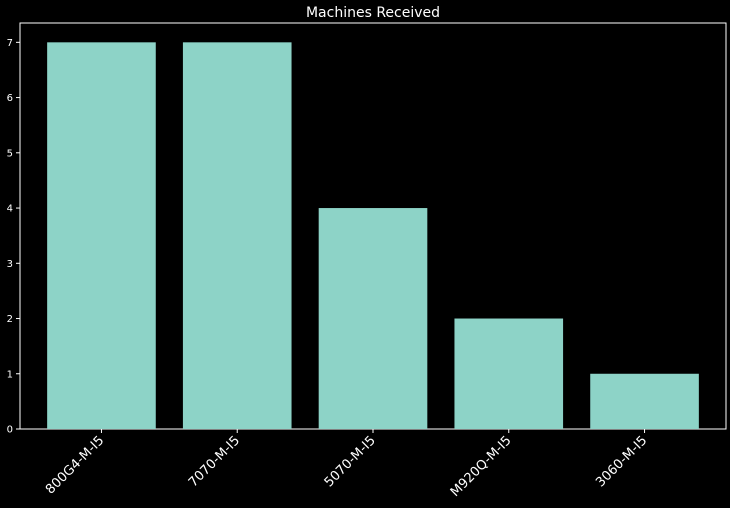 Image resolution: width=730 pixels, height=508 pixels. I want to click on y-tick-label: 4, so click(10, 209).